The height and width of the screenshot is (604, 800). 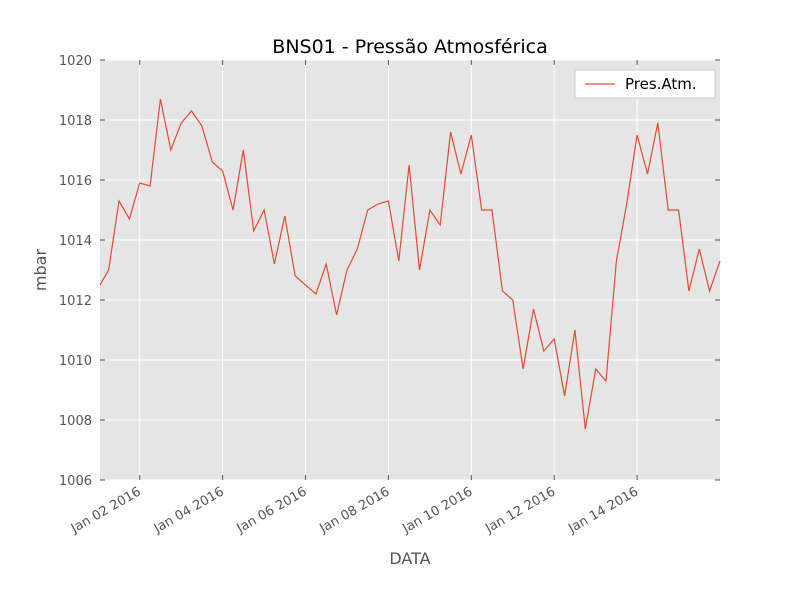 I want to click on y-axis-label: mbar, so click(x=40, y=270).